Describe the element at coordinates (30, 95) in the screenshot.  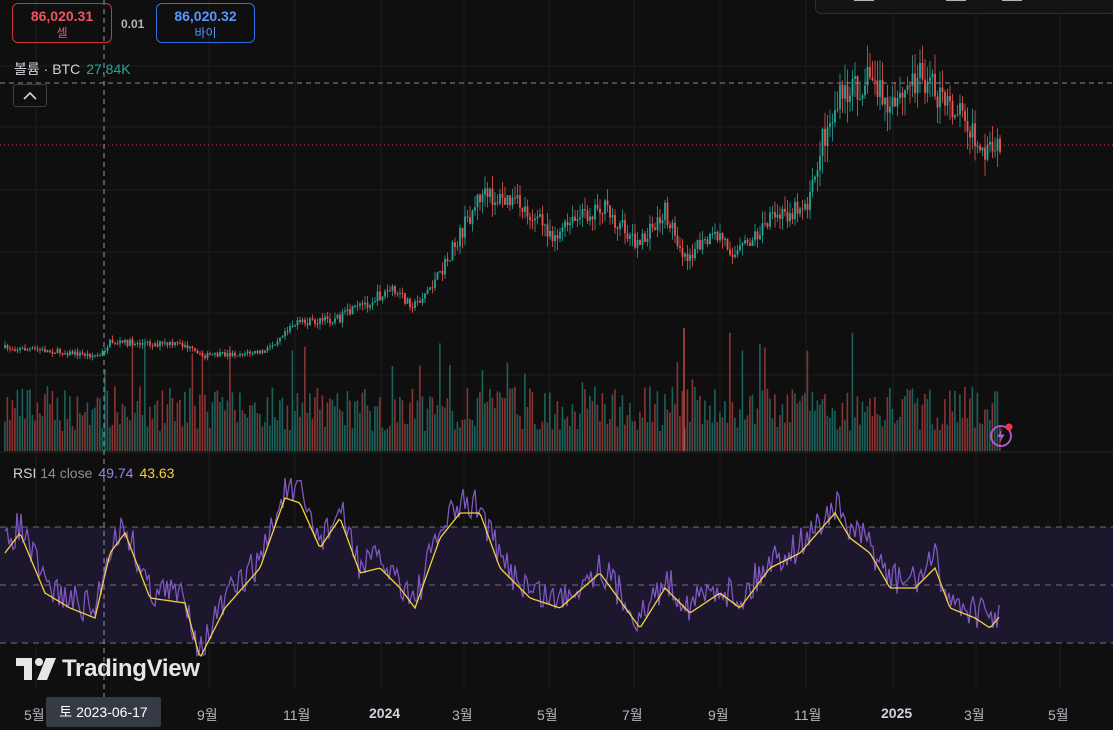
I see `collapse-legend-button` at that location.